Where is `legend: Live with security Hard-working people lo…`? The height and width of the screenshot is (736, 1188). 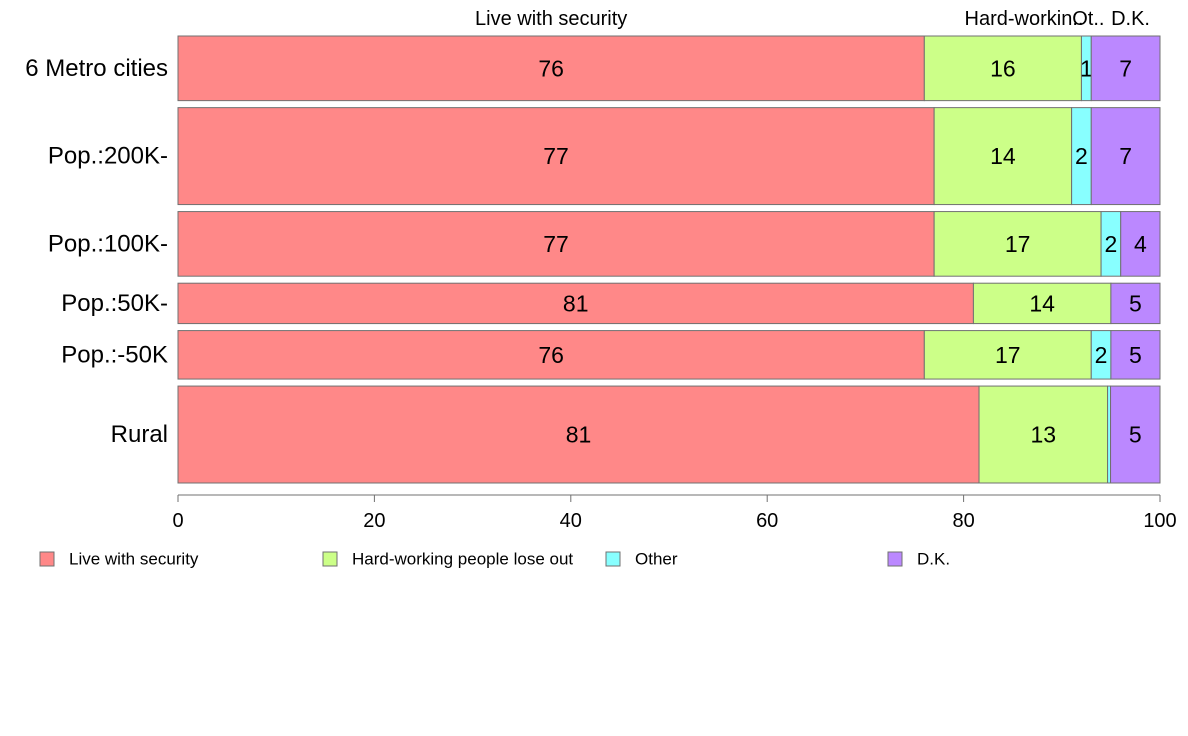 legend: Live with security Hard-working people lo… is located at coordinates (494, 559).